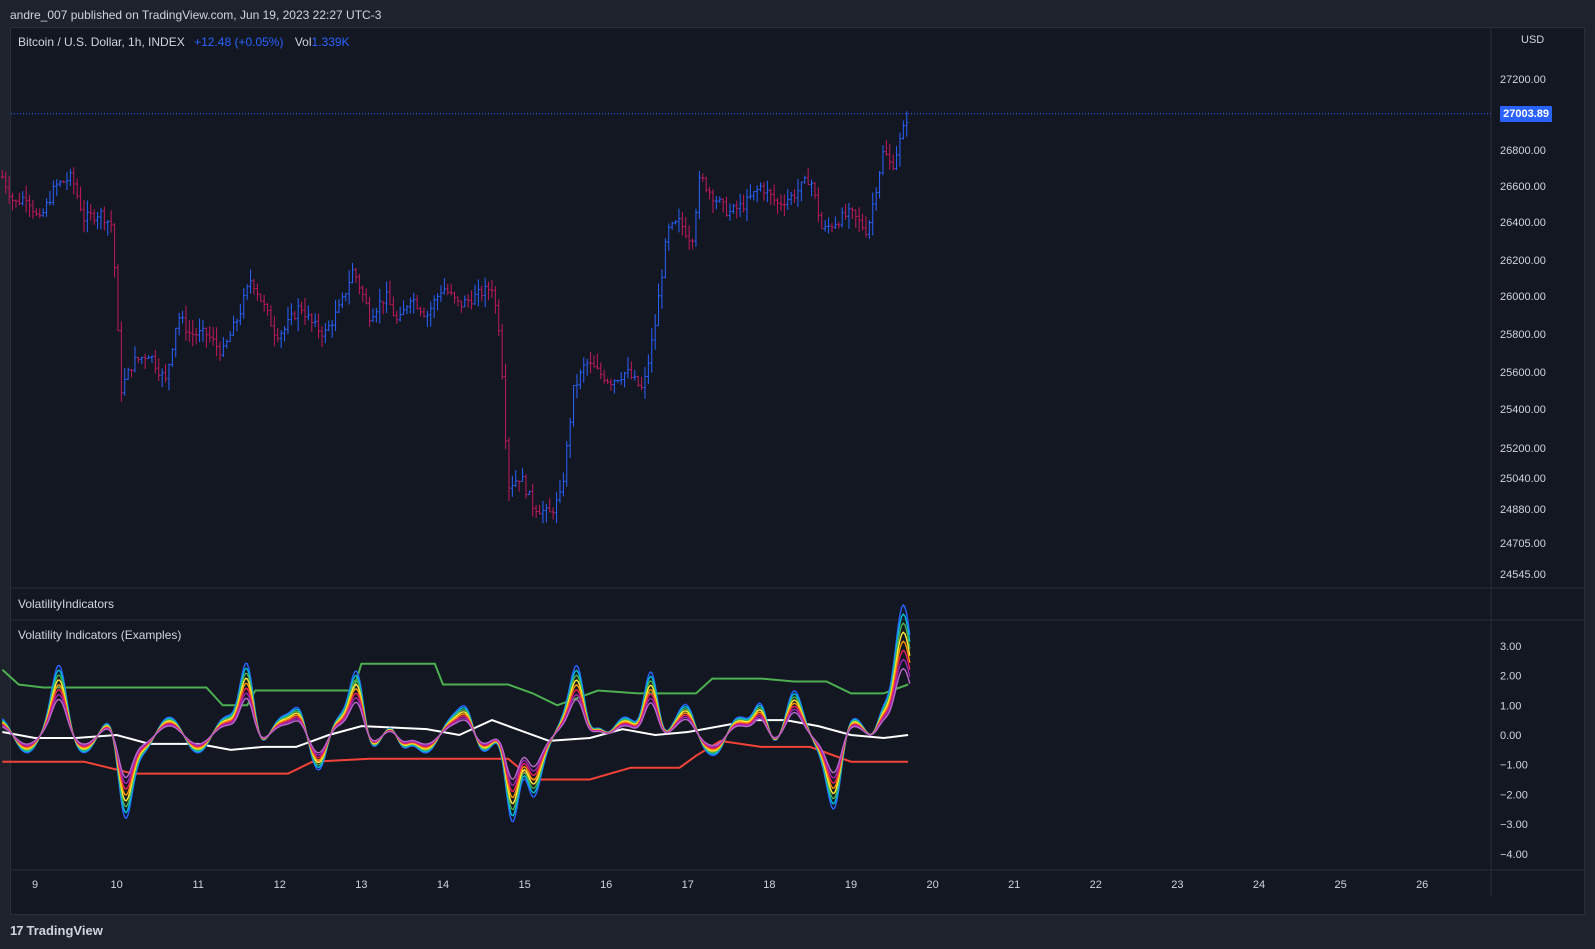  Describe the element at coordinates (443, 885) in the screenshot. I see `time-tick-label: 14` at that location.